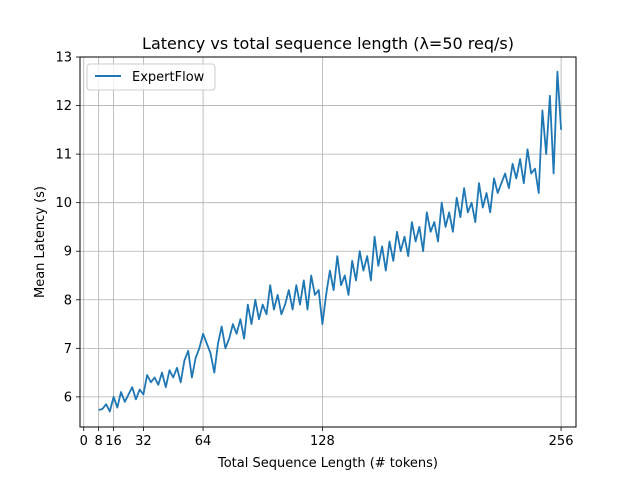  I want to click on x-tick-label: 16, so click(113, 441).